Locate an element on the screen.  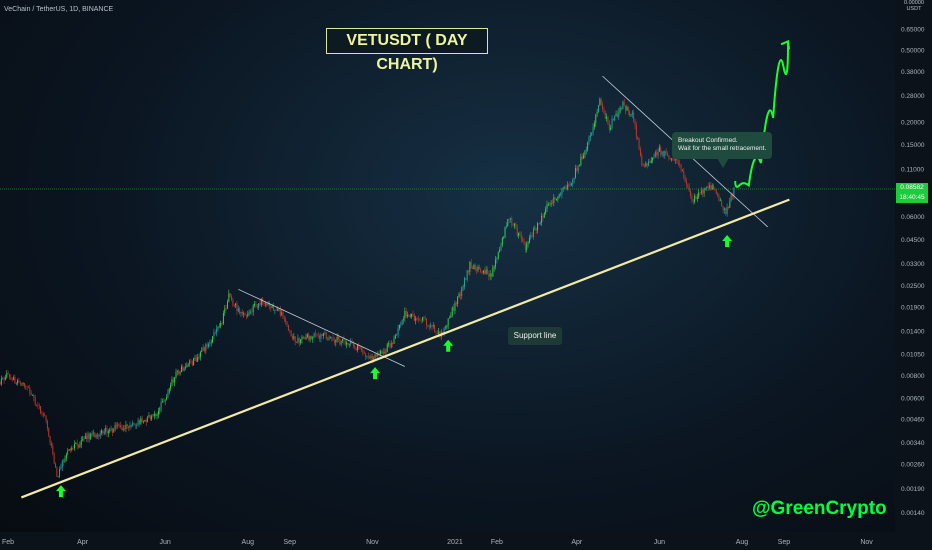
y-tick-label-2: 0.38000 is located at coordinates (913, 72).